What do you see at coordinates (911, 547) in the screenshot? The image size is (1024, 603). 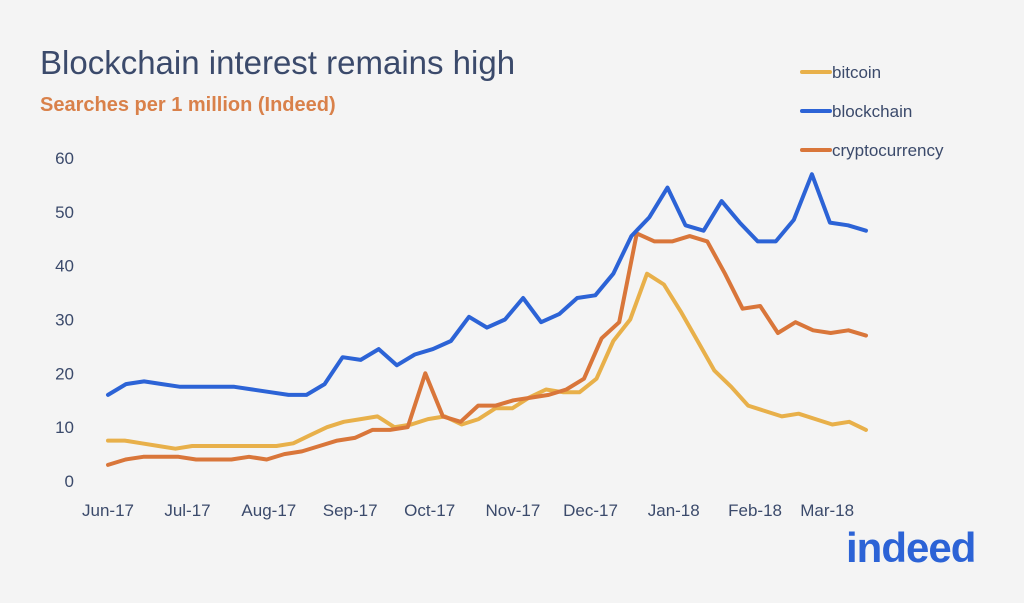 I see `indeed-logo: indeed` at bounding box center [911, 547].